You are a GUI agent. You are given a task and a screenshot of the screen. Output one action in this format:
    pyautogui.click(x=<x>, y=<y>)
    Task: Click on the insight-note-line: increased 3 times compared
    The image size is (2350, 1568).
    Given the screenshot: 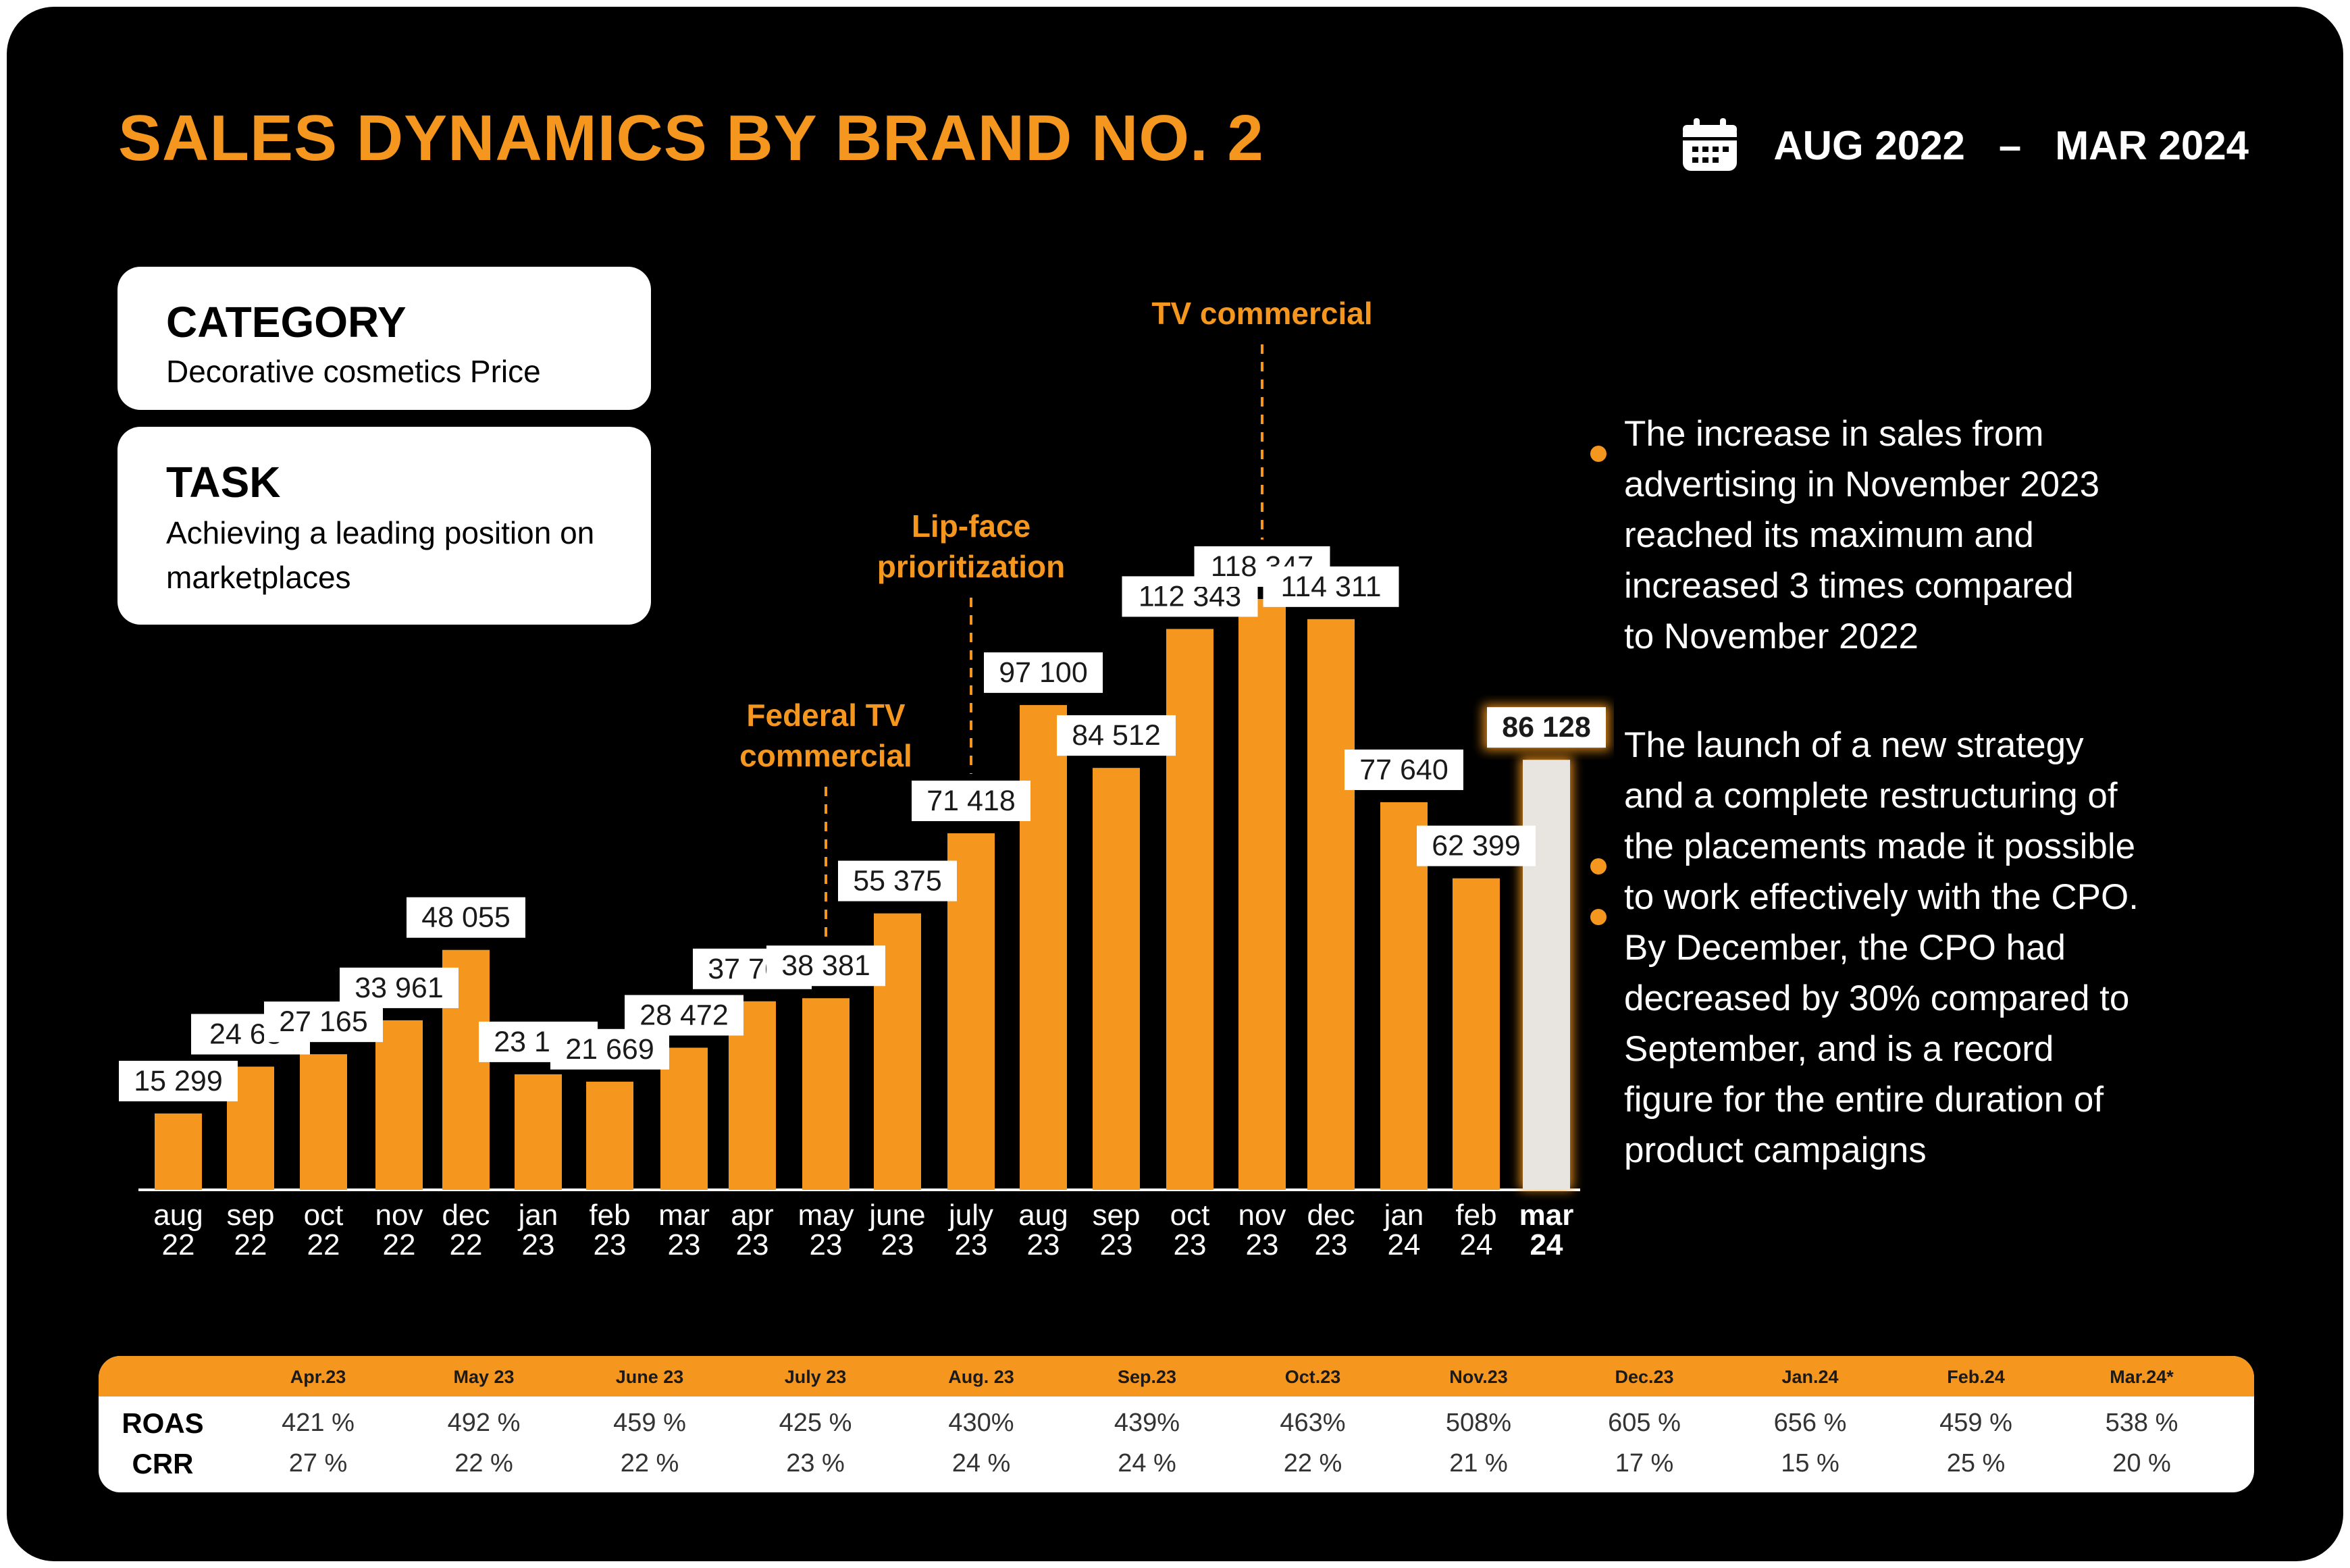 What is the action you would take?
    pyautogui.click(x=1849, y=586)
    